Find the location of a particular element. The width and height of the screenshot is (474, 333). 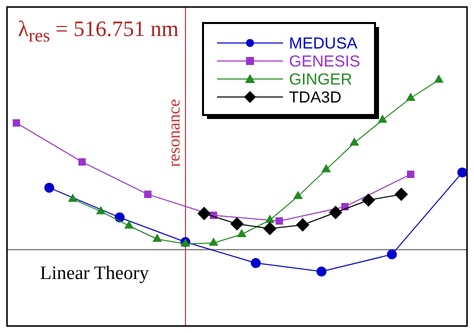

text: λ$_{res}$ = 516.751 nm is located at coordinates (98, 31).